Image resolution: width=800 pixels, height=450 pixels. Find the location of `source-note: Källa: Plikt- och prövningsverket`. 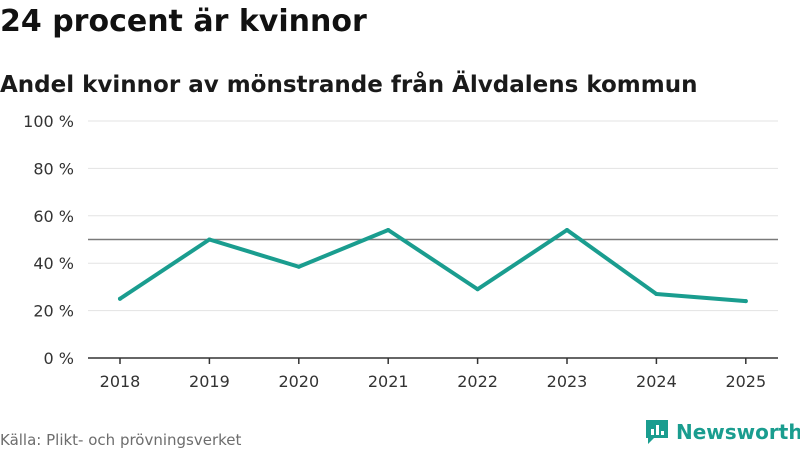

source-note: Källa: Plikt- och prövningsverket is located at coordinates (121, 440).